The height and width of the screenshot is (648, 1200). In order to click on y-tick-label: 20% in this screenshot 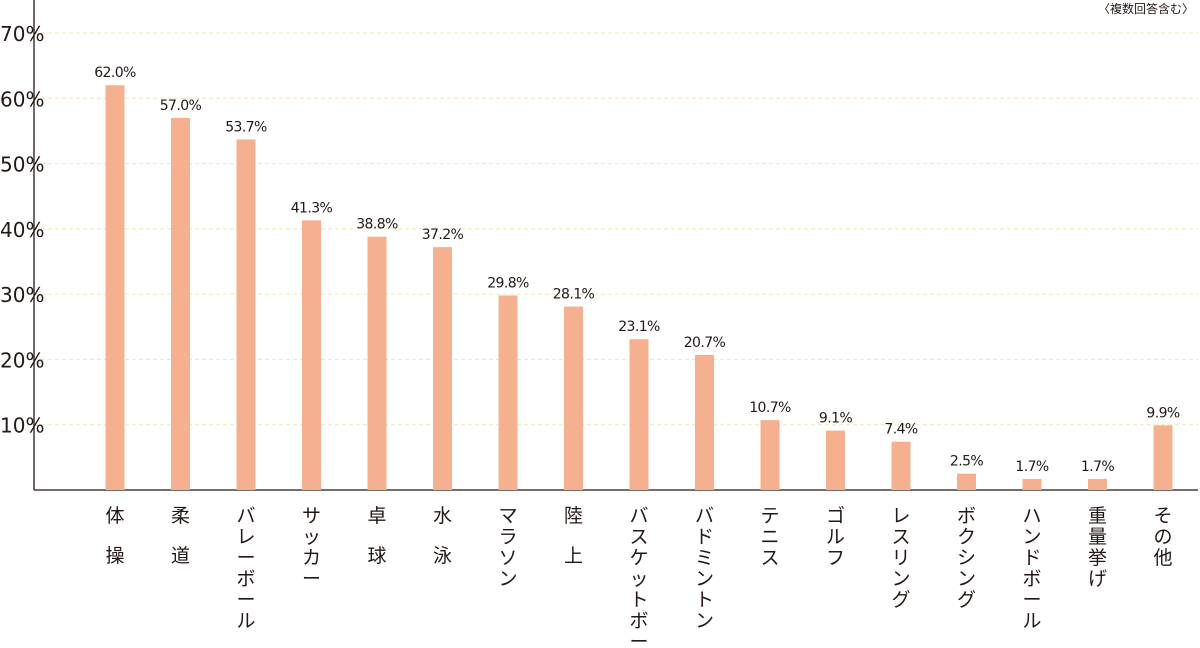, I will do `click(22, 360)`.